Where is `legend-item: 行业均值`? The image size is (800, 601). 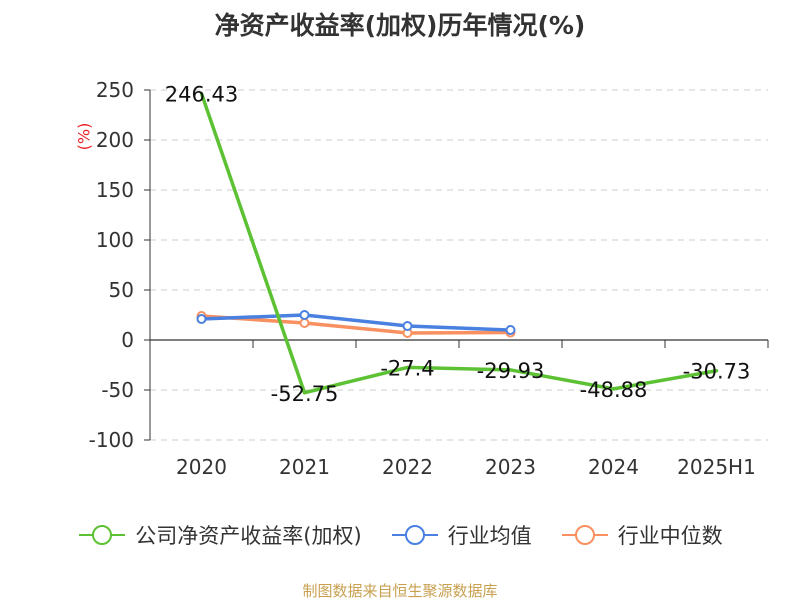 legend-item: 行业均值 is located at coordinates (461, 535).